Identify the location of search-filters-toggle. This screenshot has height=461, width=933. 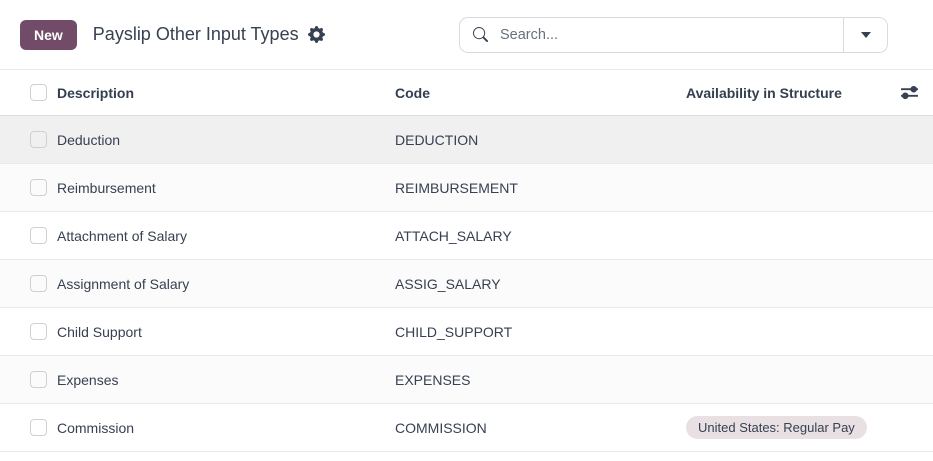
(865, 34).